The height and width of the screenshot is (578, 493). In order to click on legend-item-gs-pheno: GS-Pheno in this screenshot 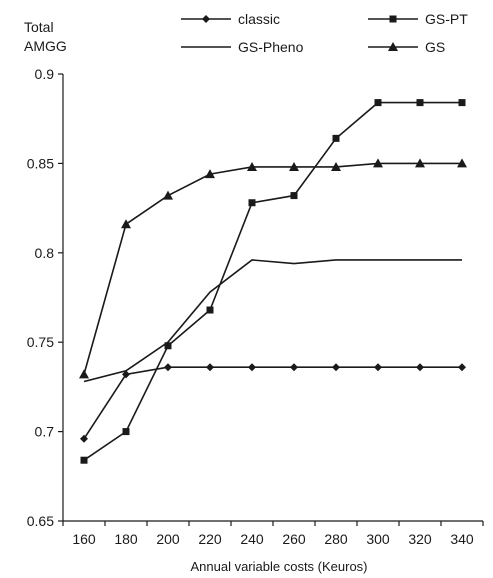, I will do `click(242, 47)`.